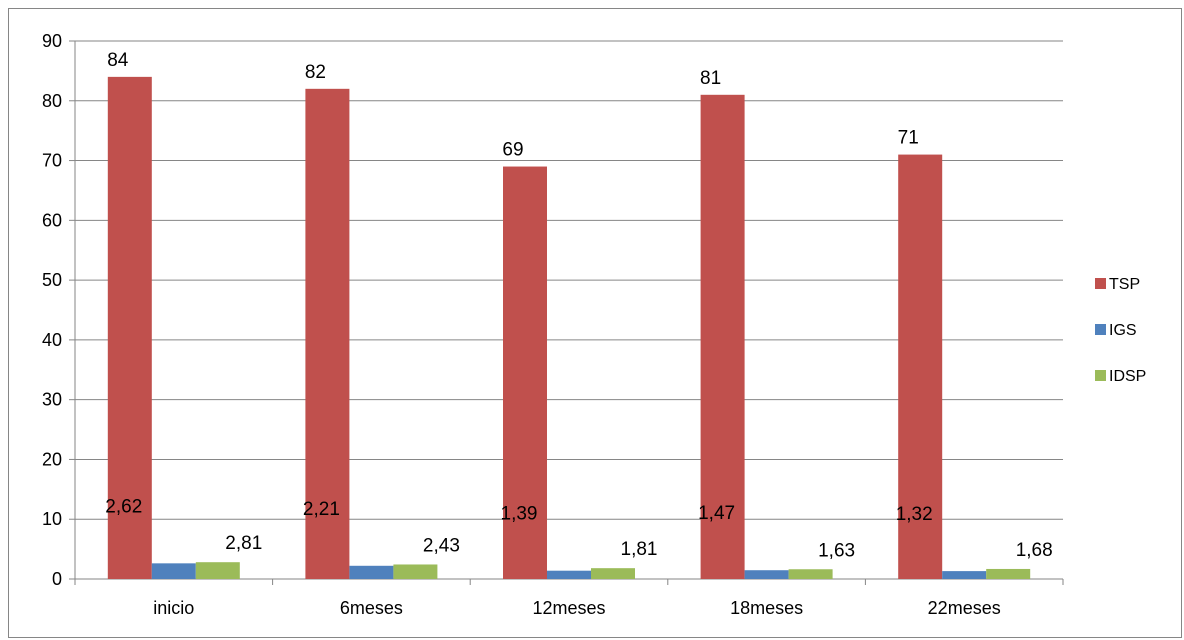 The height and width of the screenshot is (640, 1184). I want to click on data-label-igs: 2,21, so click(321, 509).